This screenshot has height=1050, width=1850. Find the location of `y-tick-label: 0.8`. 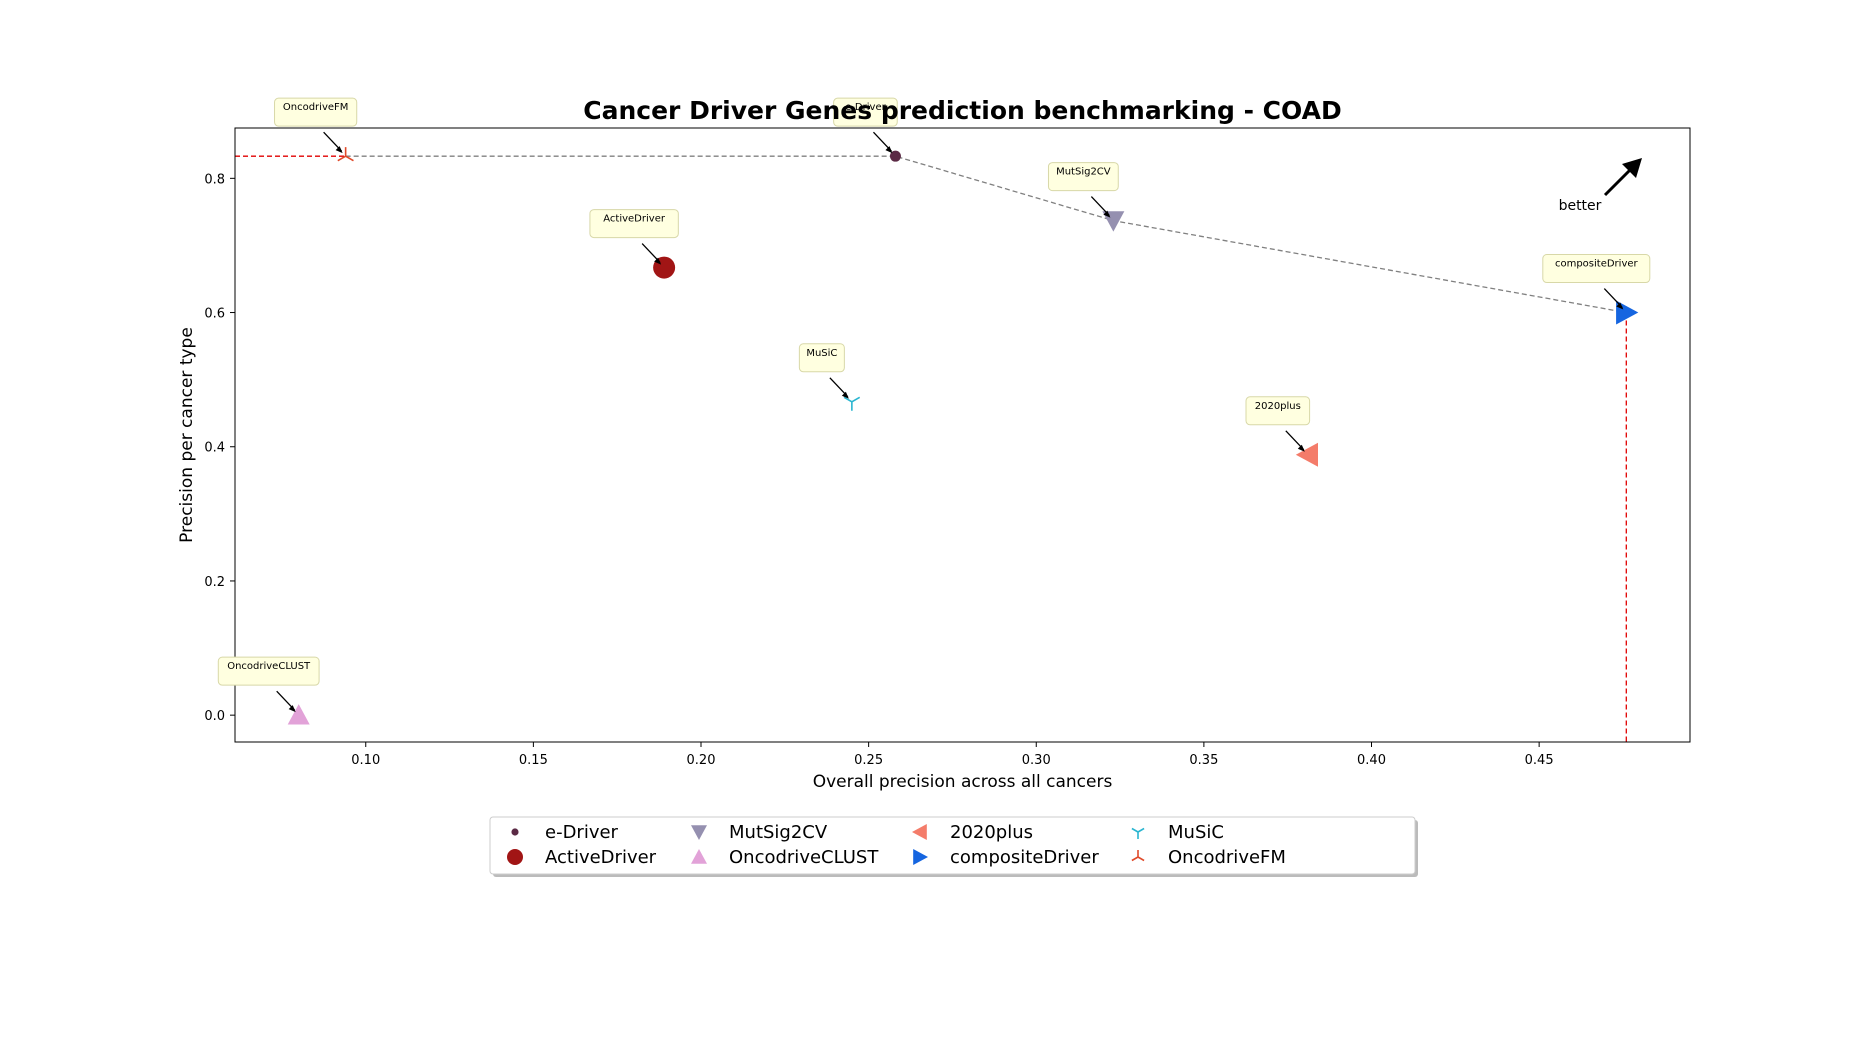

y-tick-label: 0.8 is located at coordinates (214, 179).